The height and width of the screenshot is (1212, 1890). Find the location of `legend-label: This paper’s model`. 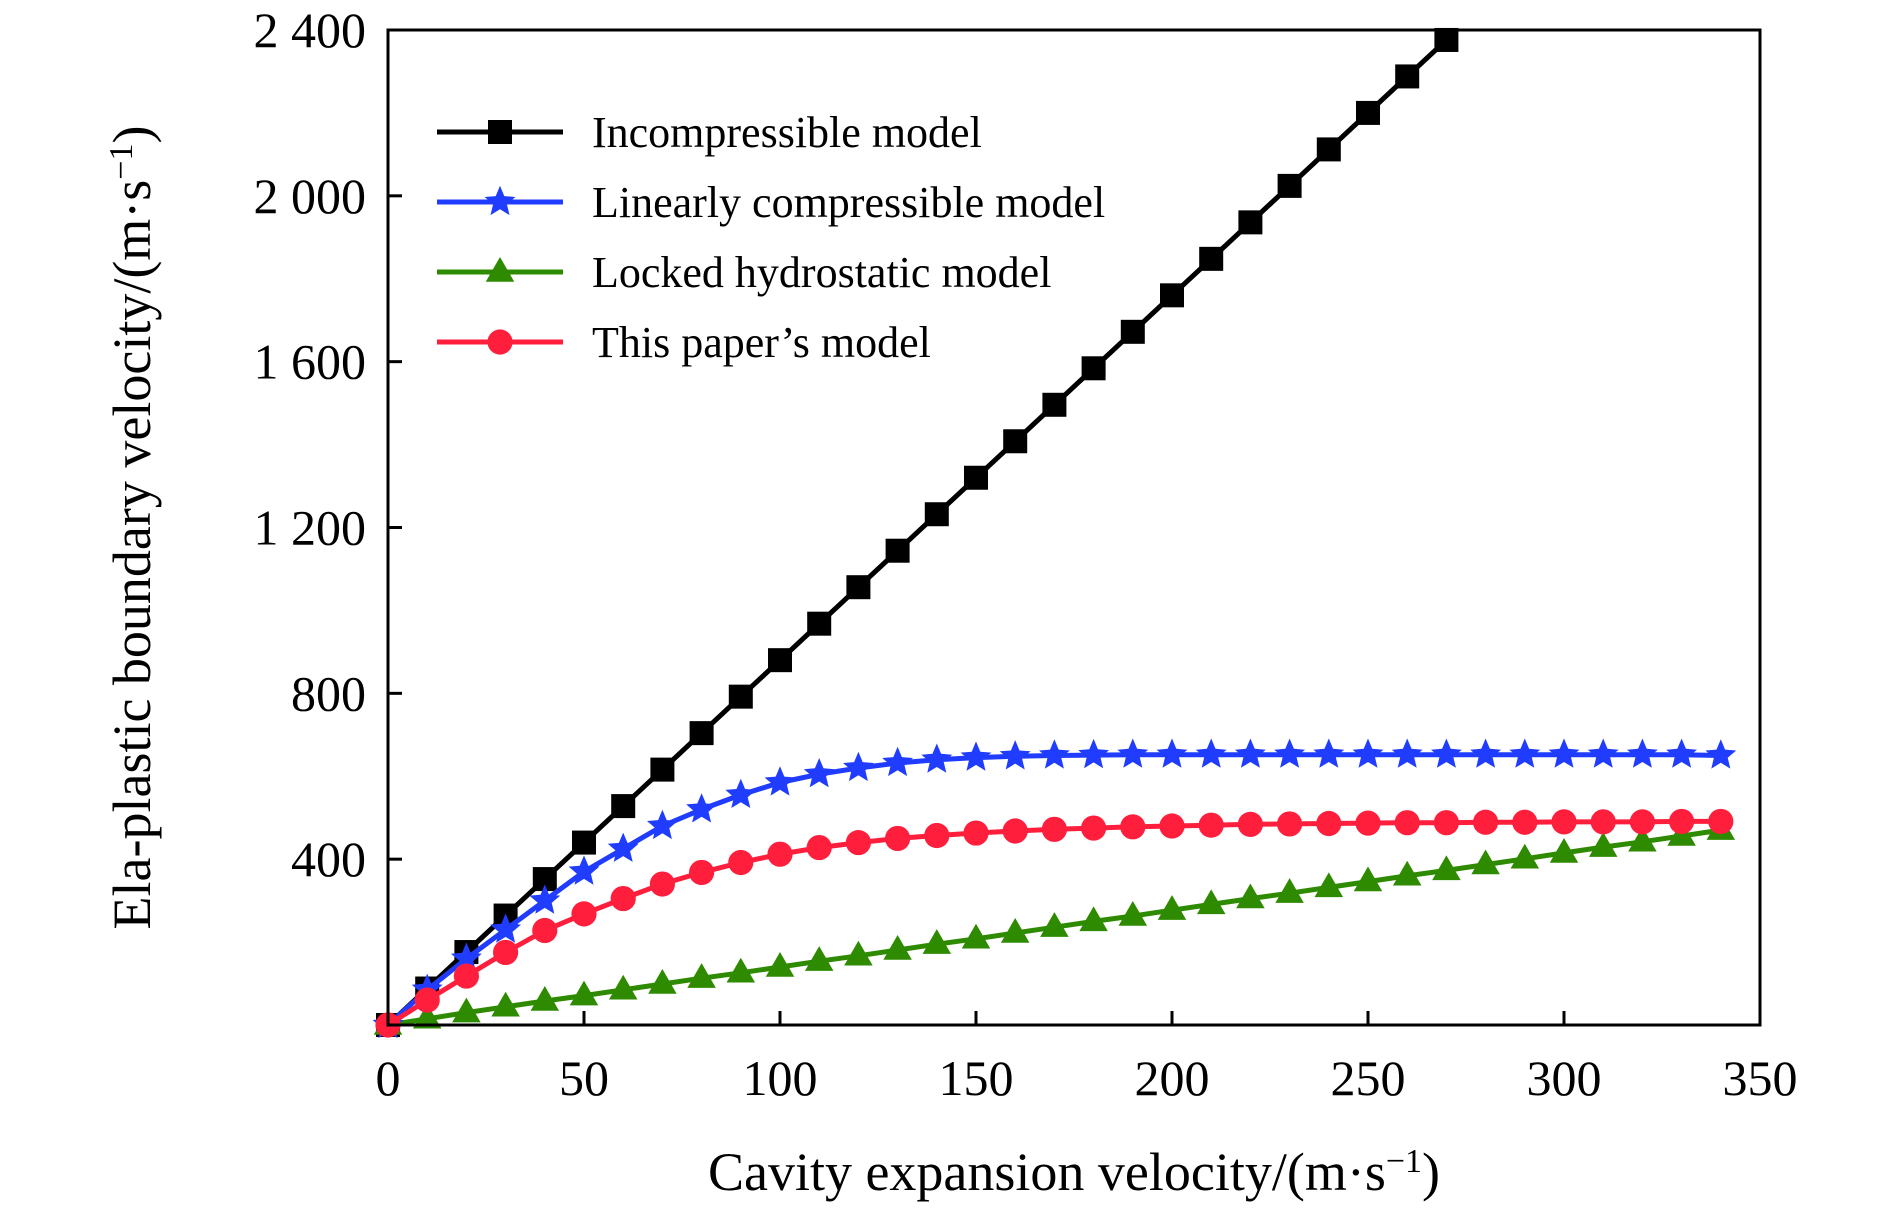

legend-label: This paper’s model is located at coordinates (761, 342).